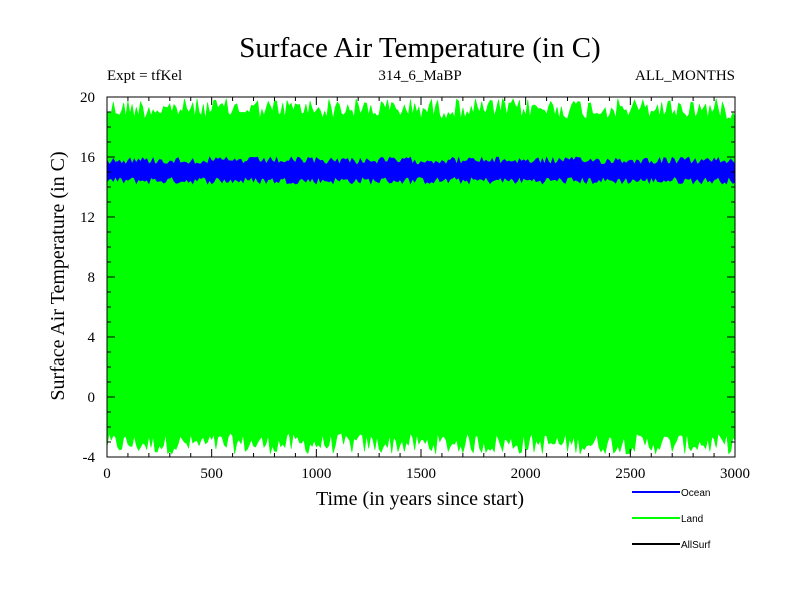 The height and width of the screenshot is (600, 800). I want to click on subtitle-left: Expt = tfKel, so click(144, 76).